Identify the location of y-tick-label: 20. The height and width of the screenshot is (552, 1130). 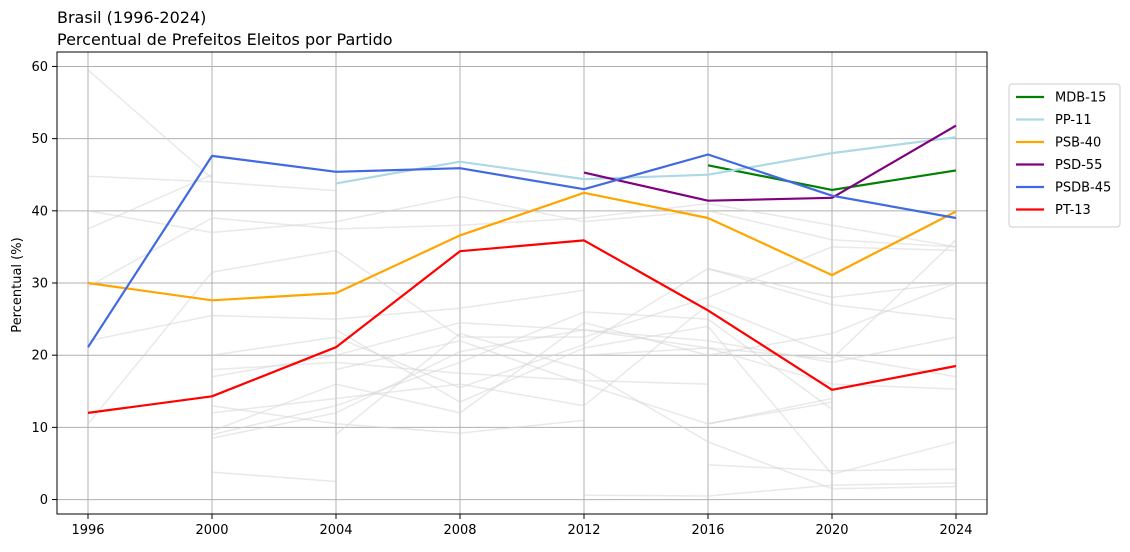
(39, 356).